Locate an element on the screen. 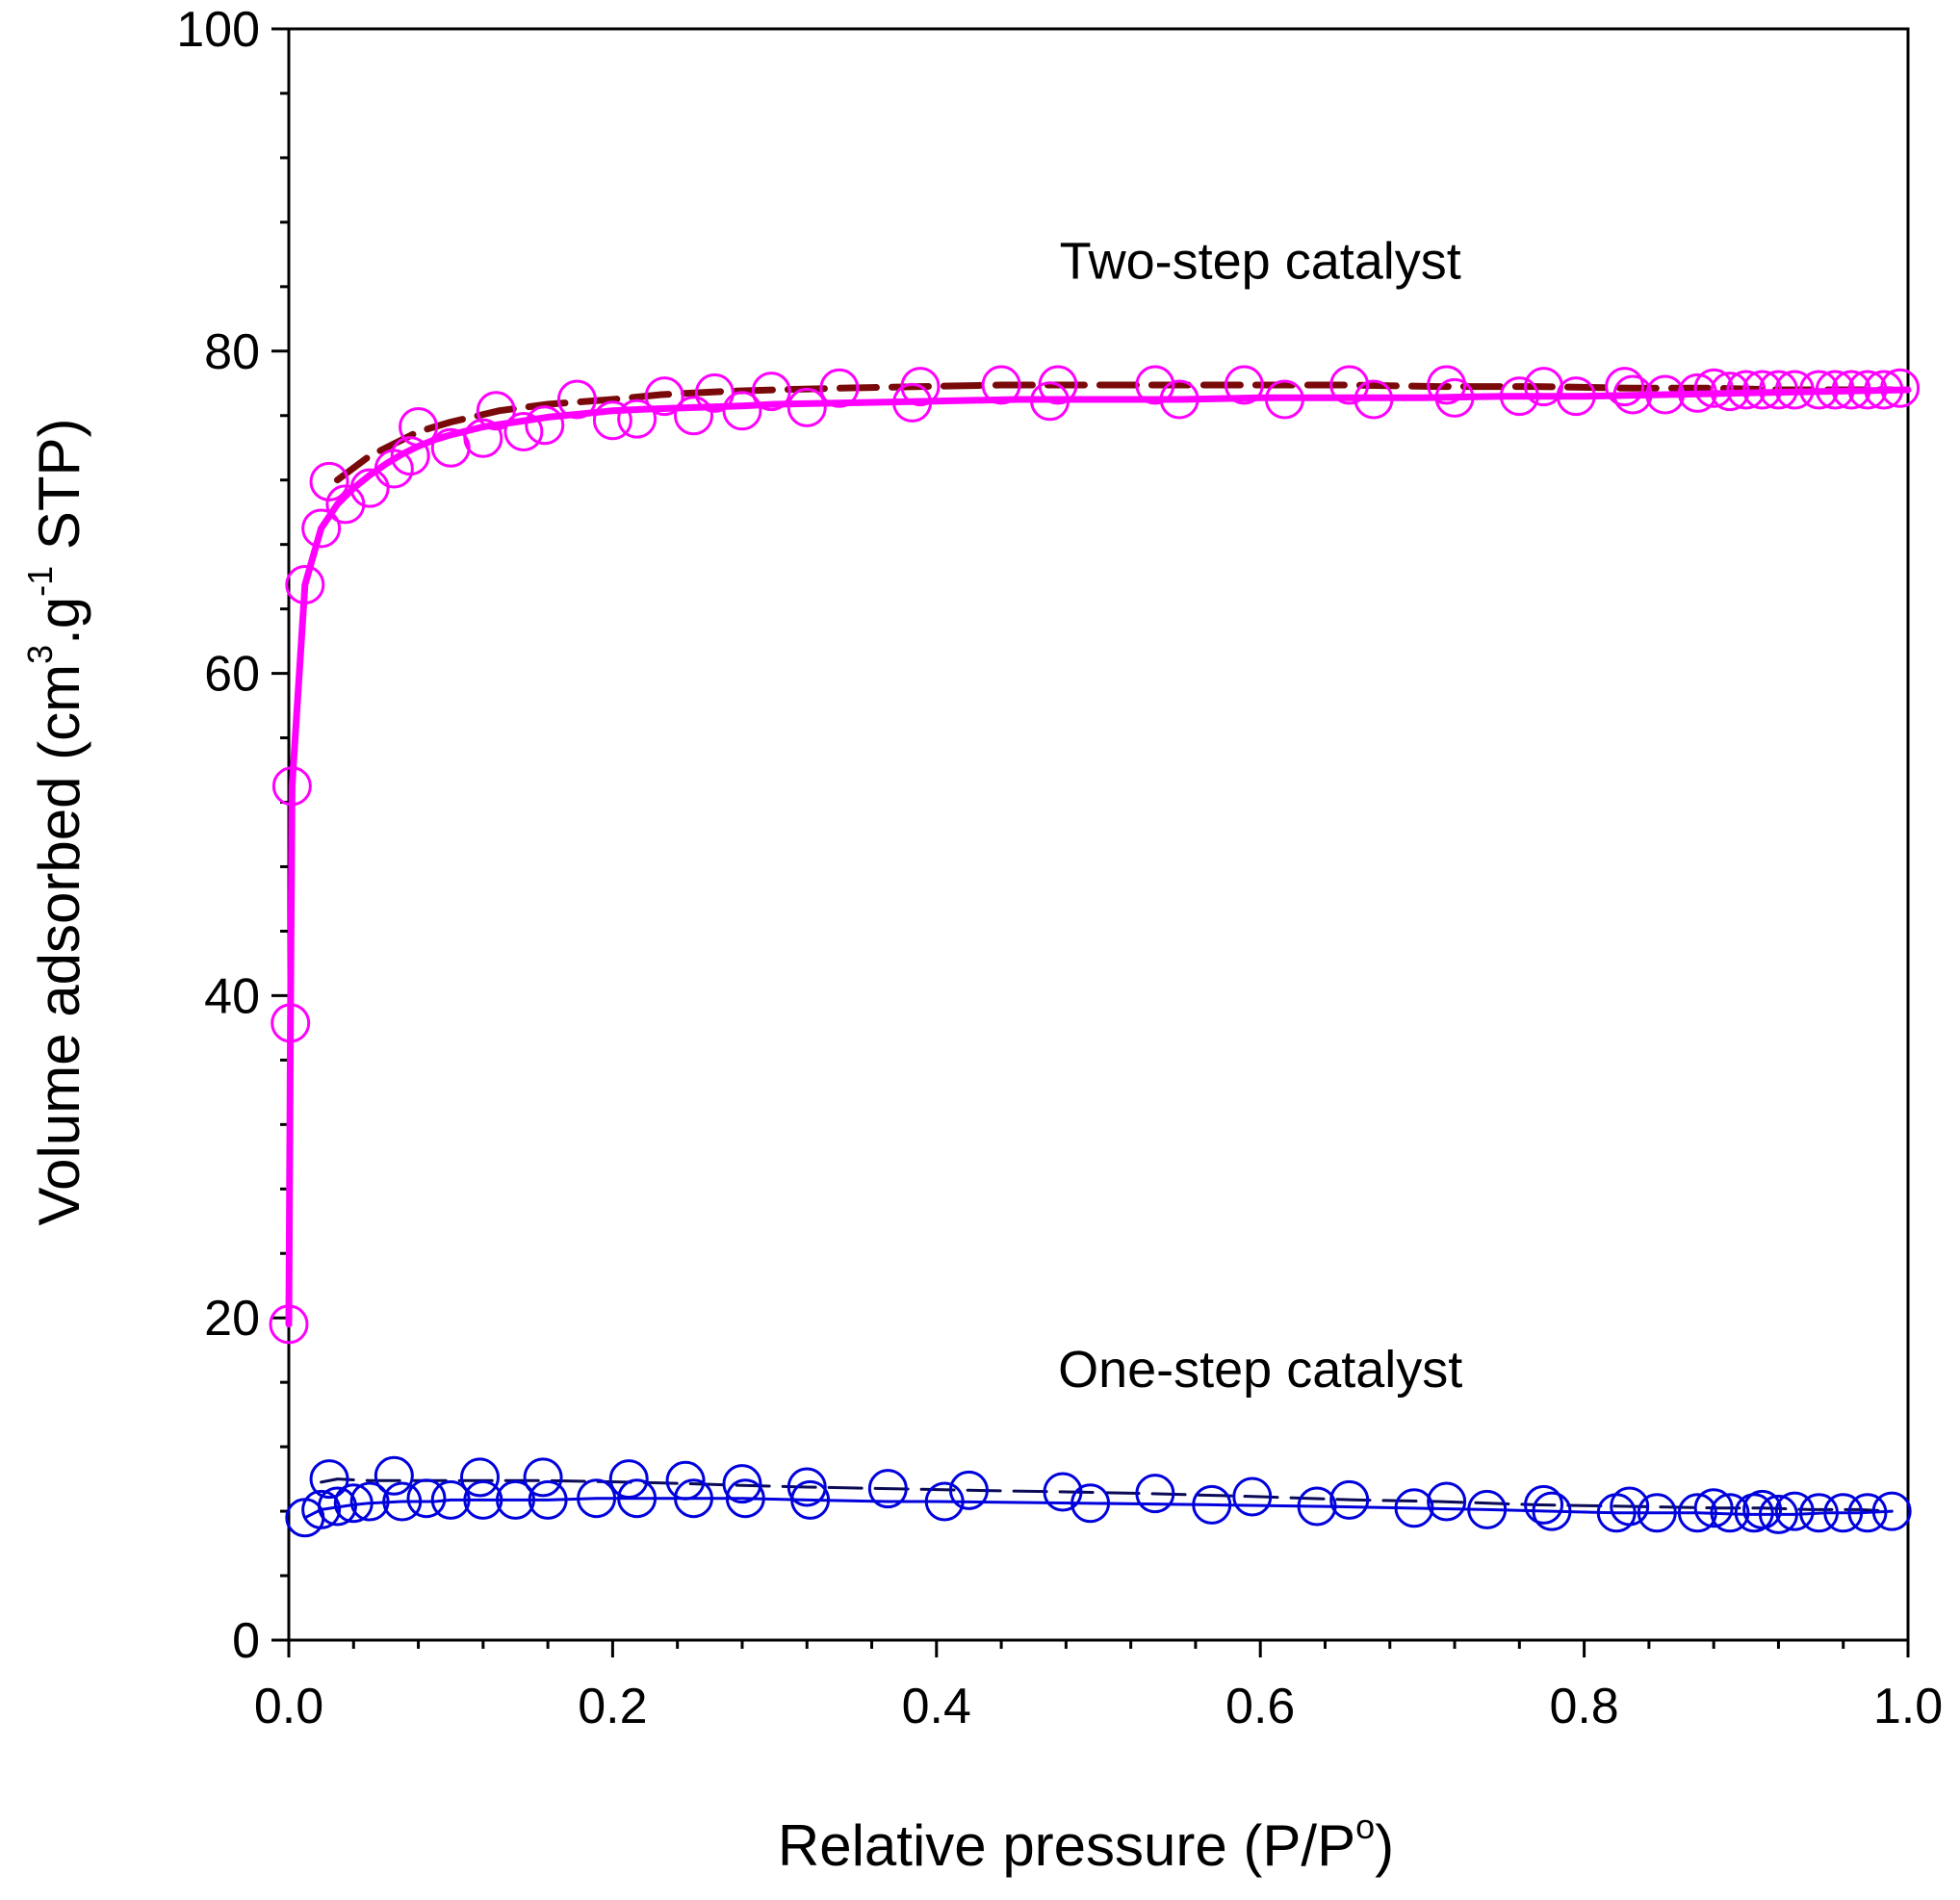 The image size is (1960, 1900). y-tick-label: 20 is located at coordinates (232, 1319).